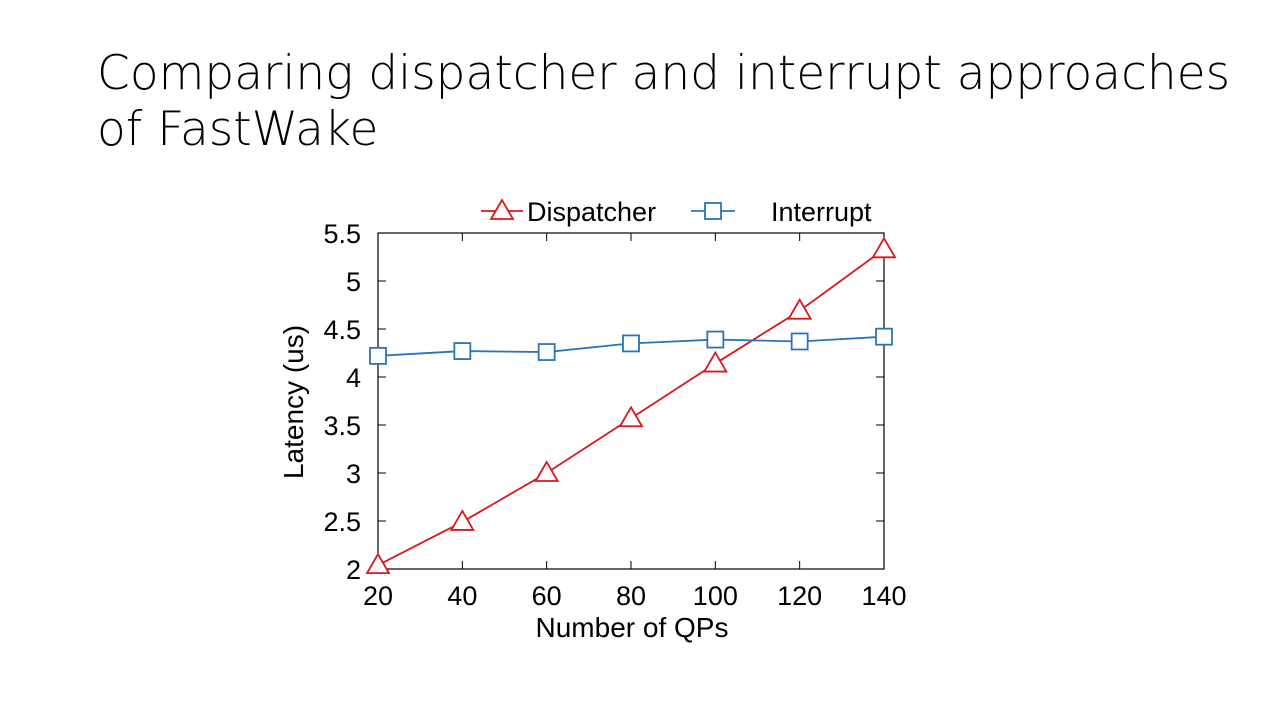 Image resolution: width=1280 pixels, height=720 pixels. Describe the element at coordinates (353, 282) in the screenshot. I see `y-tick-label: 5` at that location.